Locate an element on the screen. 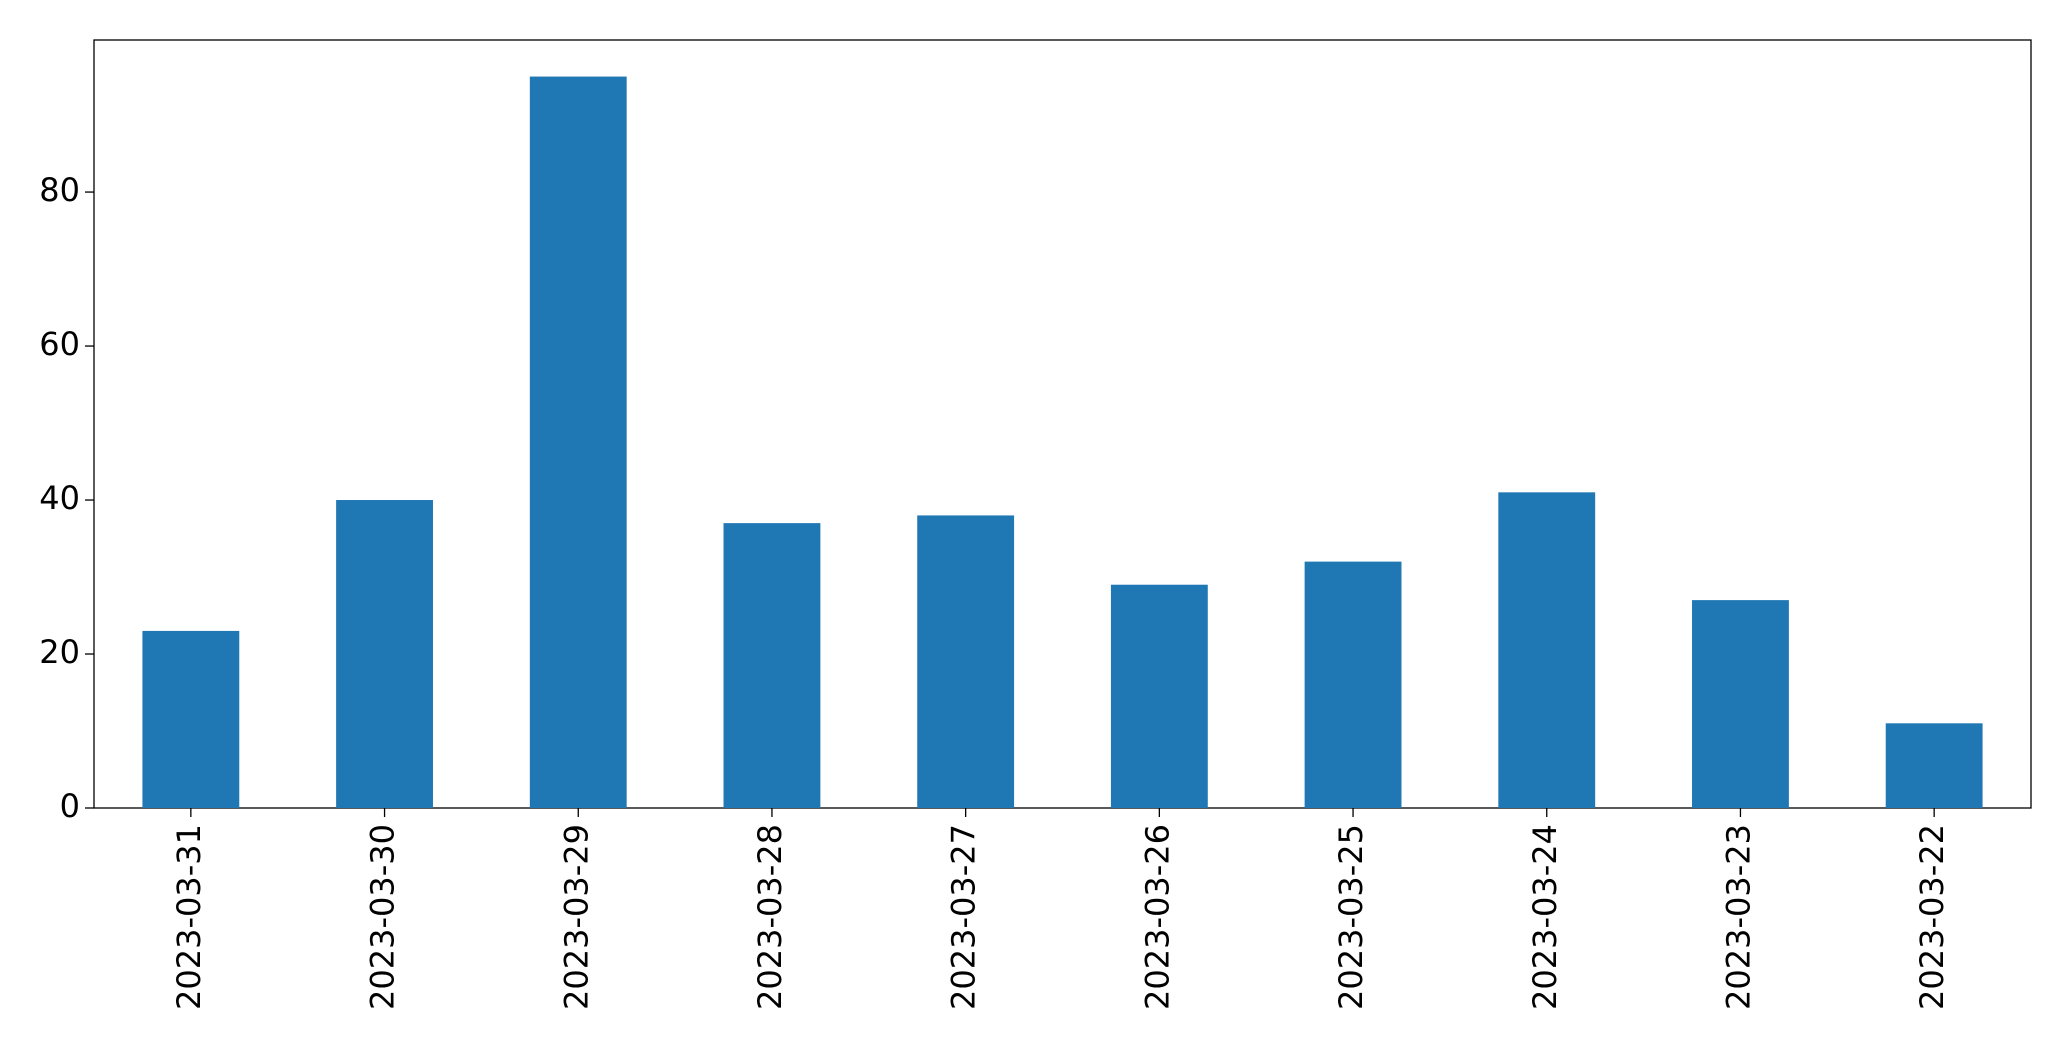  y-tick-label: 80 is located at coordinates (59, 190).